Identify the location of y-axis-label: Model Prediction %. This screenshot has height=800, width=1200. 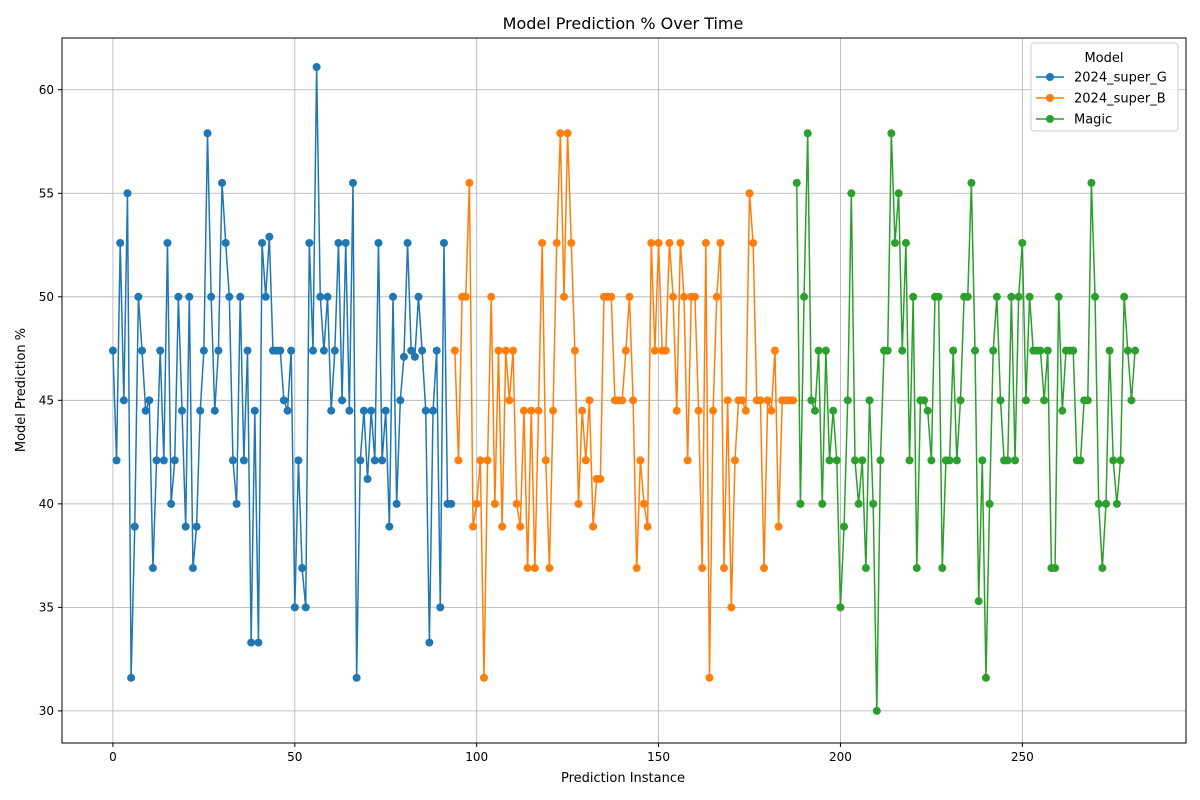
(21, 390).